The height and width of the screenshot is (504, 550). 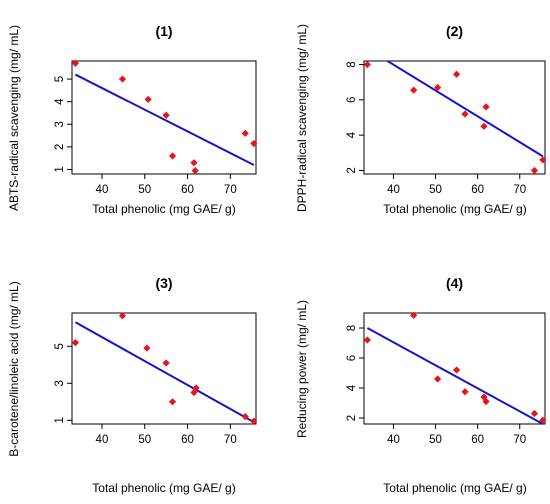 I want to click on panel-title: (2), so click(x=454, y=31).